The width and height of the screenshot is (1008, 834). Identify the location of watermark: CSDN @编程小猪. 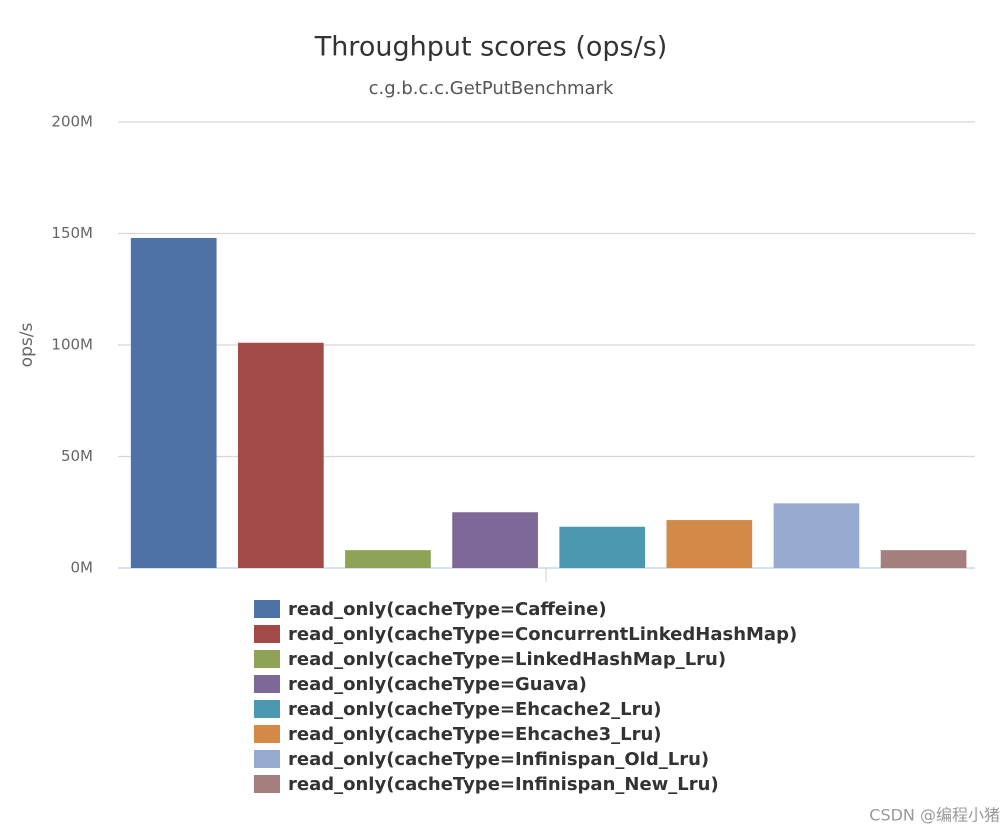
(934, 815).